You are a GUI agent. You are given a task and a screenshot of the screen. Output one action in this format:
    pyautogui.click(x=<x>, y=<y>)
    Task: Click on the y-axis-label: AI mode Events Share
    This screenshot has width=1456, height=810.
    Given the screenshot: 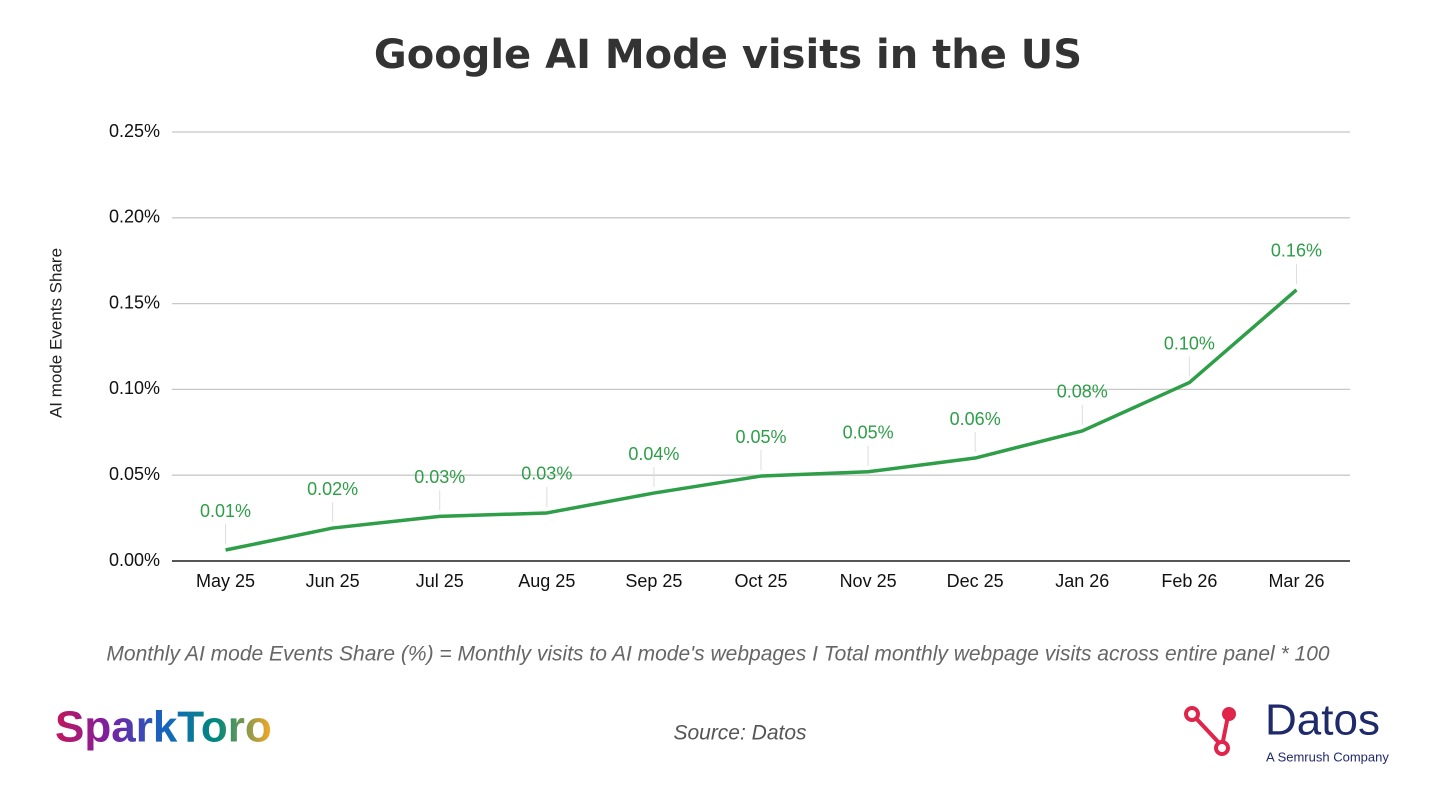 What is the action you would take?
    pyautogui.click(x=55, y=333)
    